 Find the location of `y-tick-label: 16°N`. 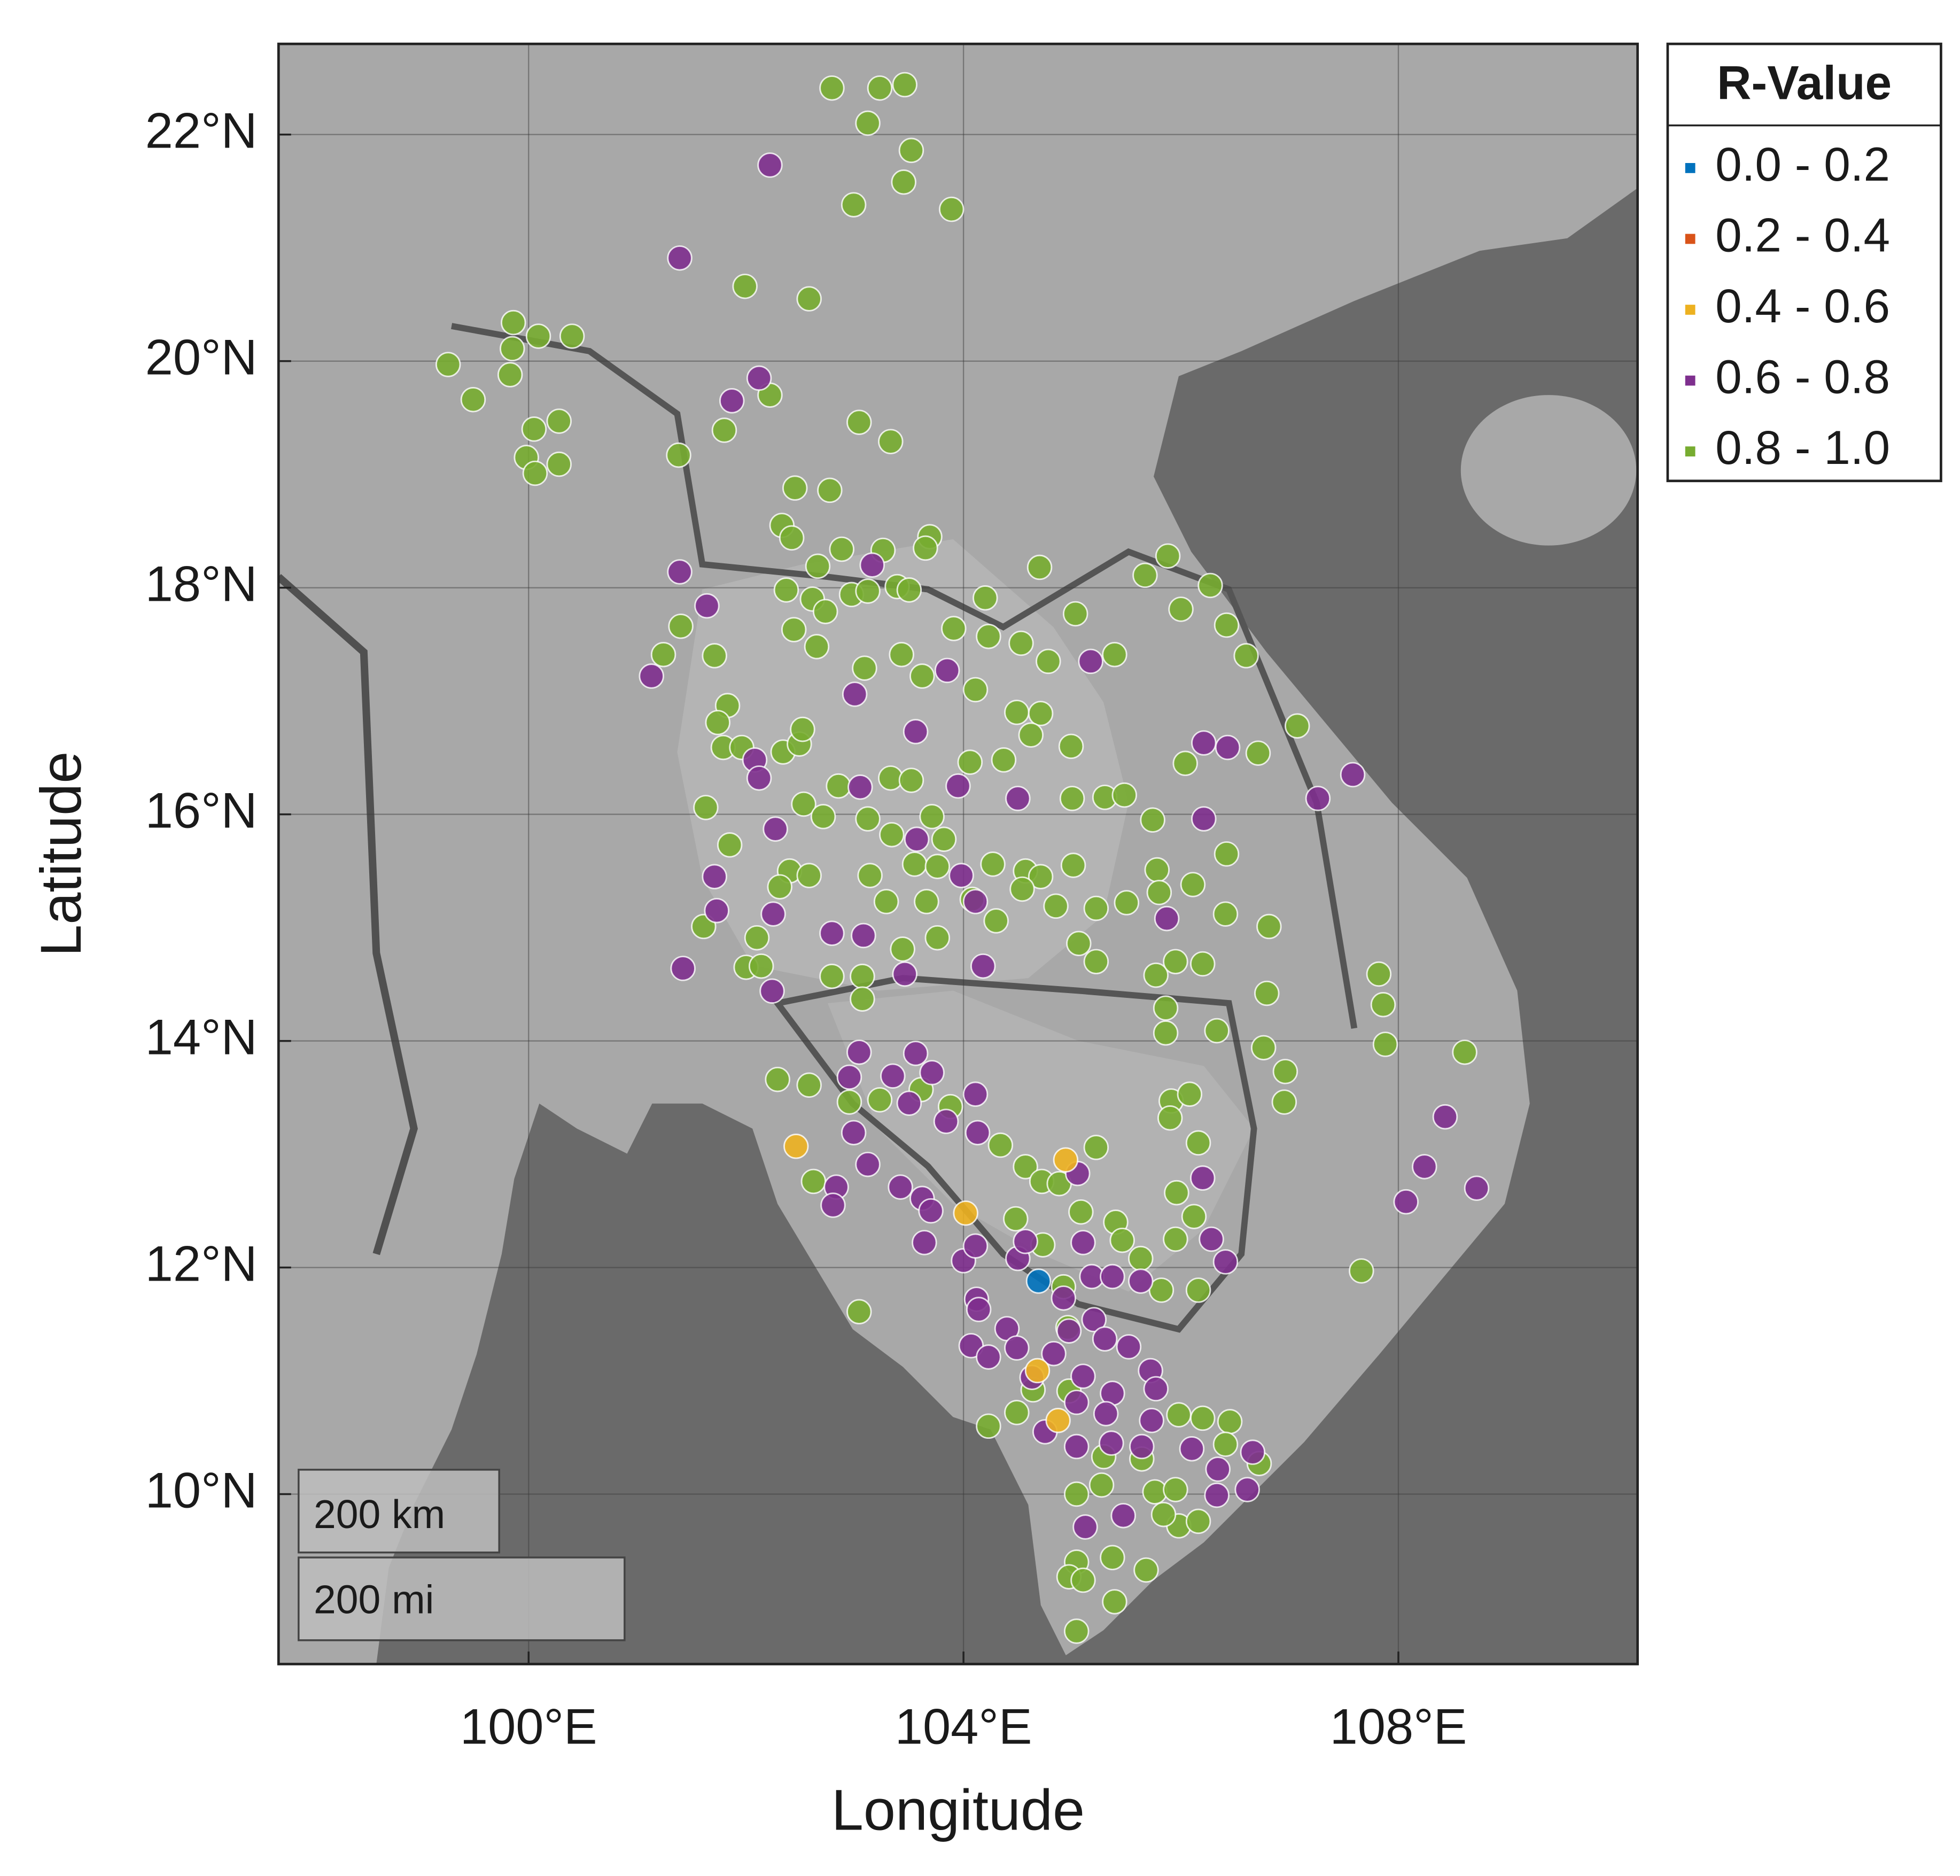

y-tick-label: 16°N is located at coordinates (201, 810).